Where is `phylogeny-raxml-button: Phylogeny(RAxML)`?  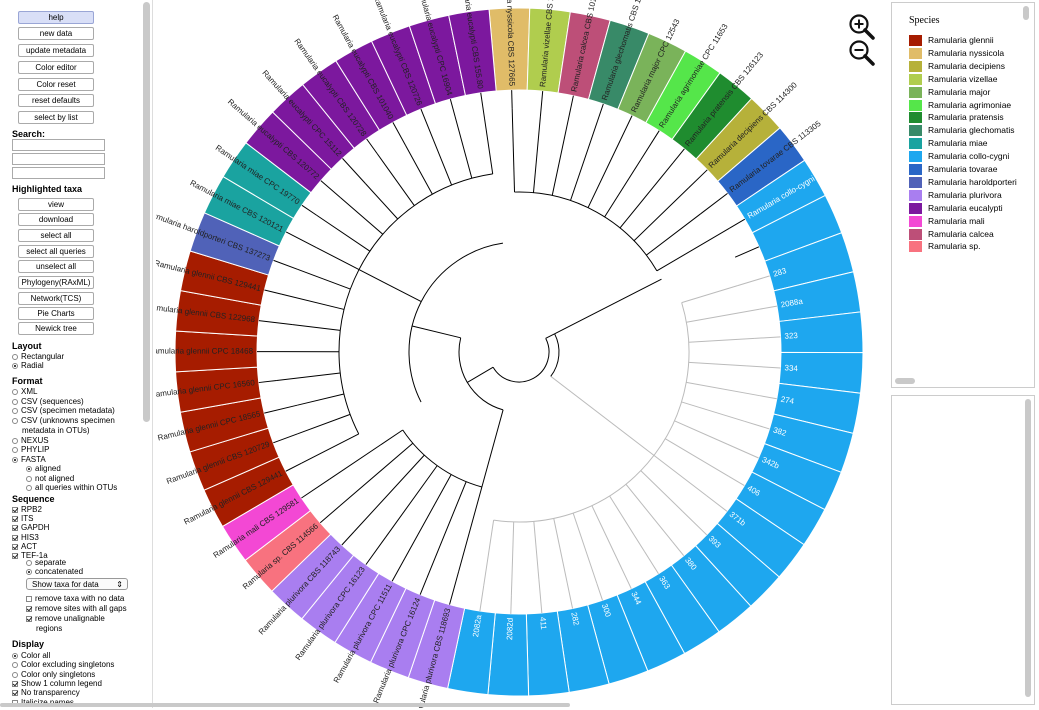
phylogeny-raxml-button: Phylogeny(RAxML) is located at coordinates (56, 282).